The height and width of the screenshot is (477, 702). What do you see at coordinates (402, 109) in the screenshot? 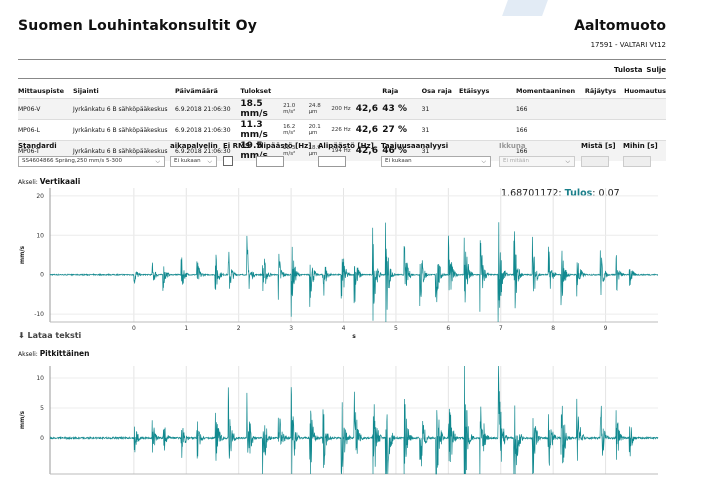
I see `cell-pct: 43 %` at bounding box center [402, 109].